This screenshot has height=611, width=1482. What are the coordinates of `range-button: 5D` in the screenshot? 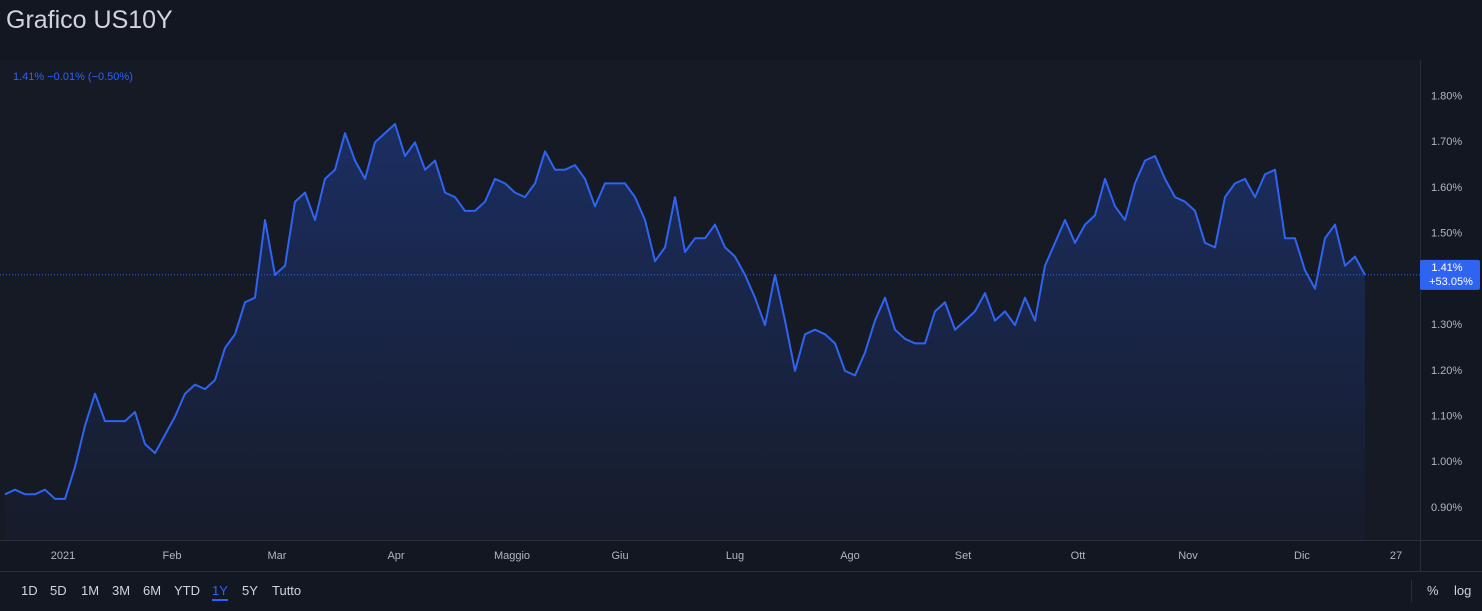 It's located at (58, 590).